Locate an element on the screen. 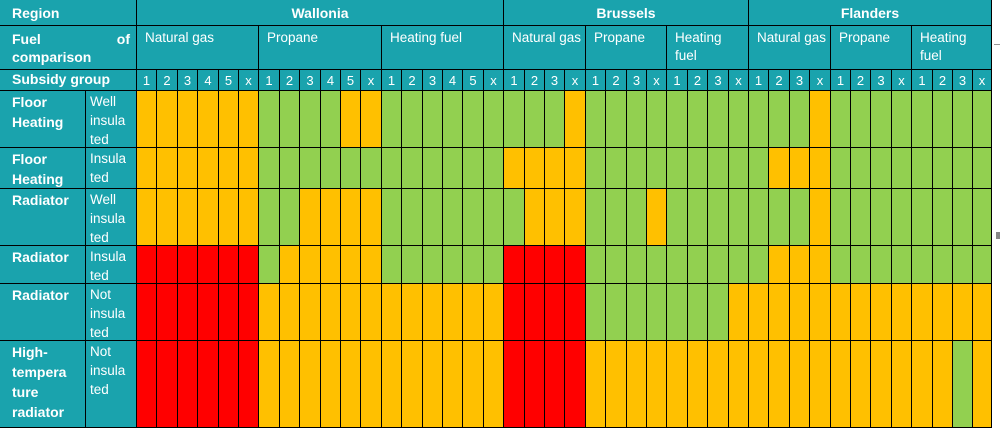 The image size is (1000, 432). row-label: High-tempera ture radiator is located at coordinates (43, 384).